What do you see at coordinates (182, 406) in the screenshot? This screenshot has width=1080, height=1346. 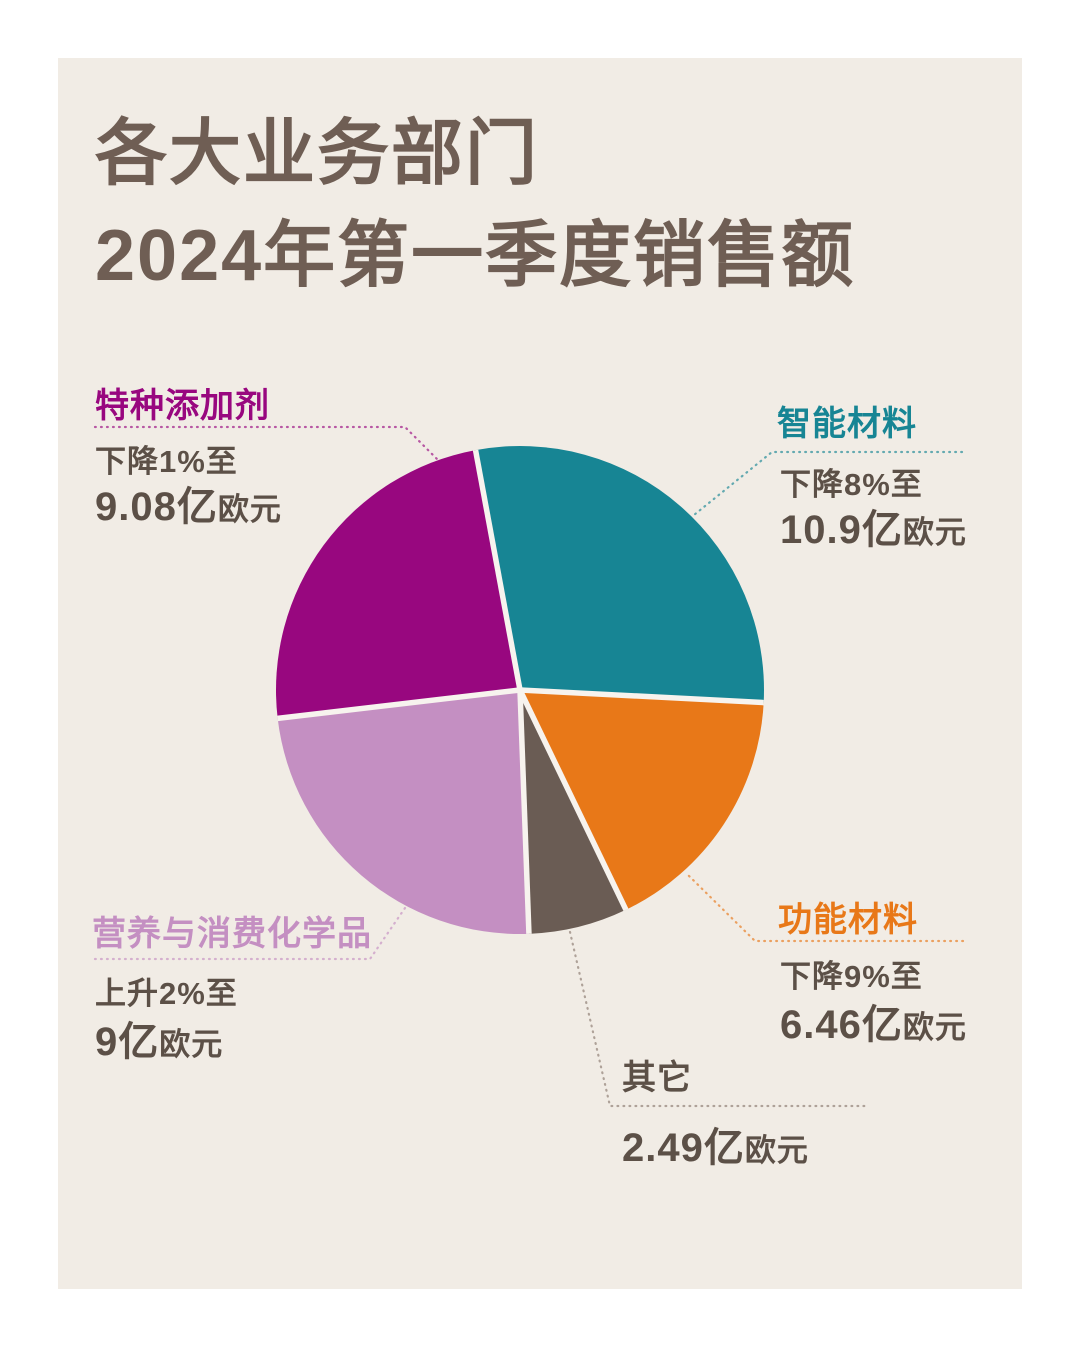 I see `slice-label-specialty: 特种添加剂` at bounding box center [182, 406].